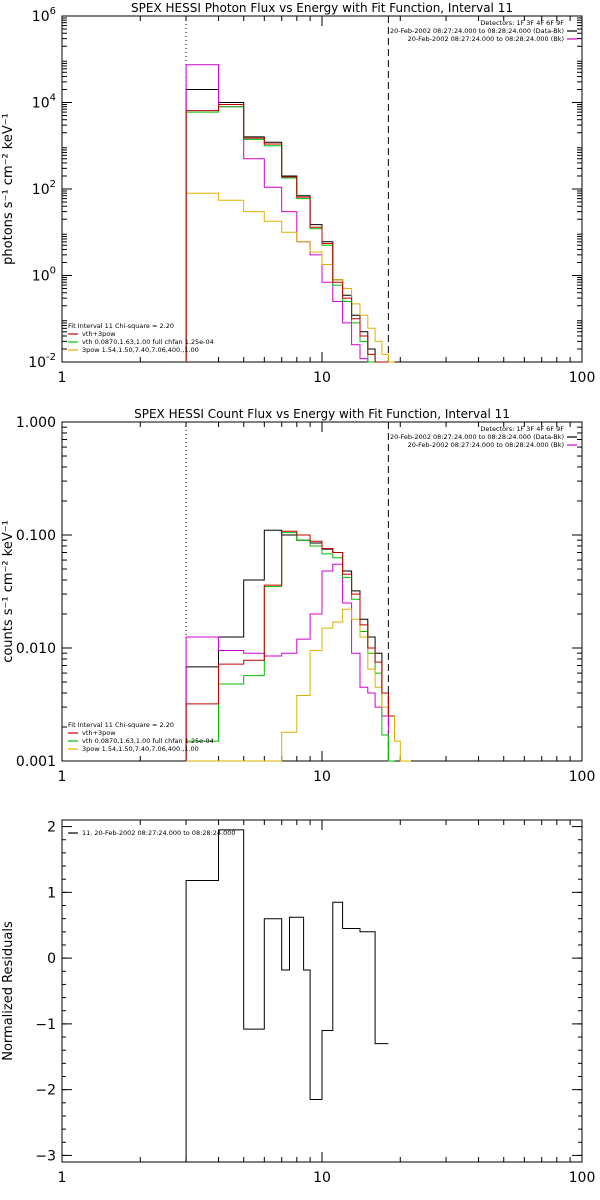  I want to click on y-tick-label: 10⁰, so click(44, 275).